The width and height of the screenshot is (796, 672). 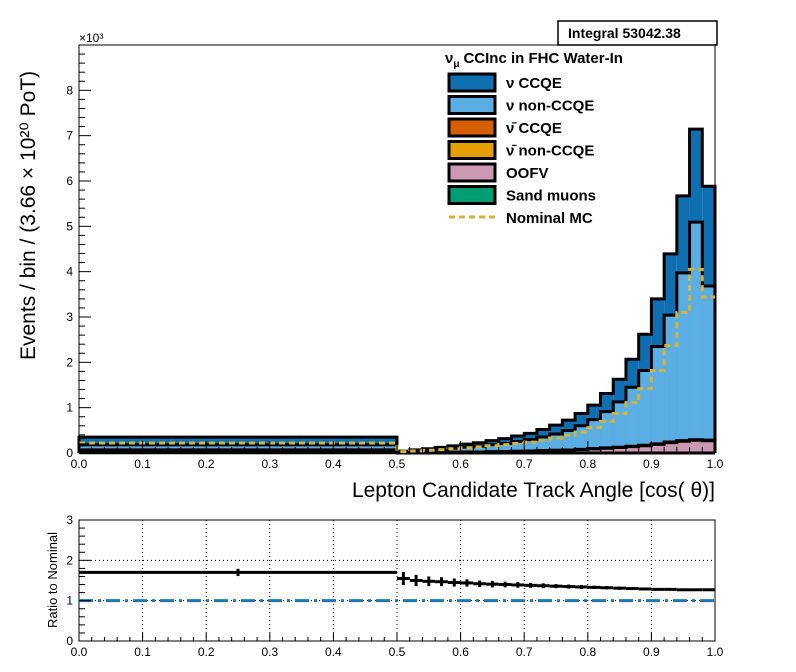 I want to click on legend-label: ν̄ non-CCQE, so click(x=550, y=151).